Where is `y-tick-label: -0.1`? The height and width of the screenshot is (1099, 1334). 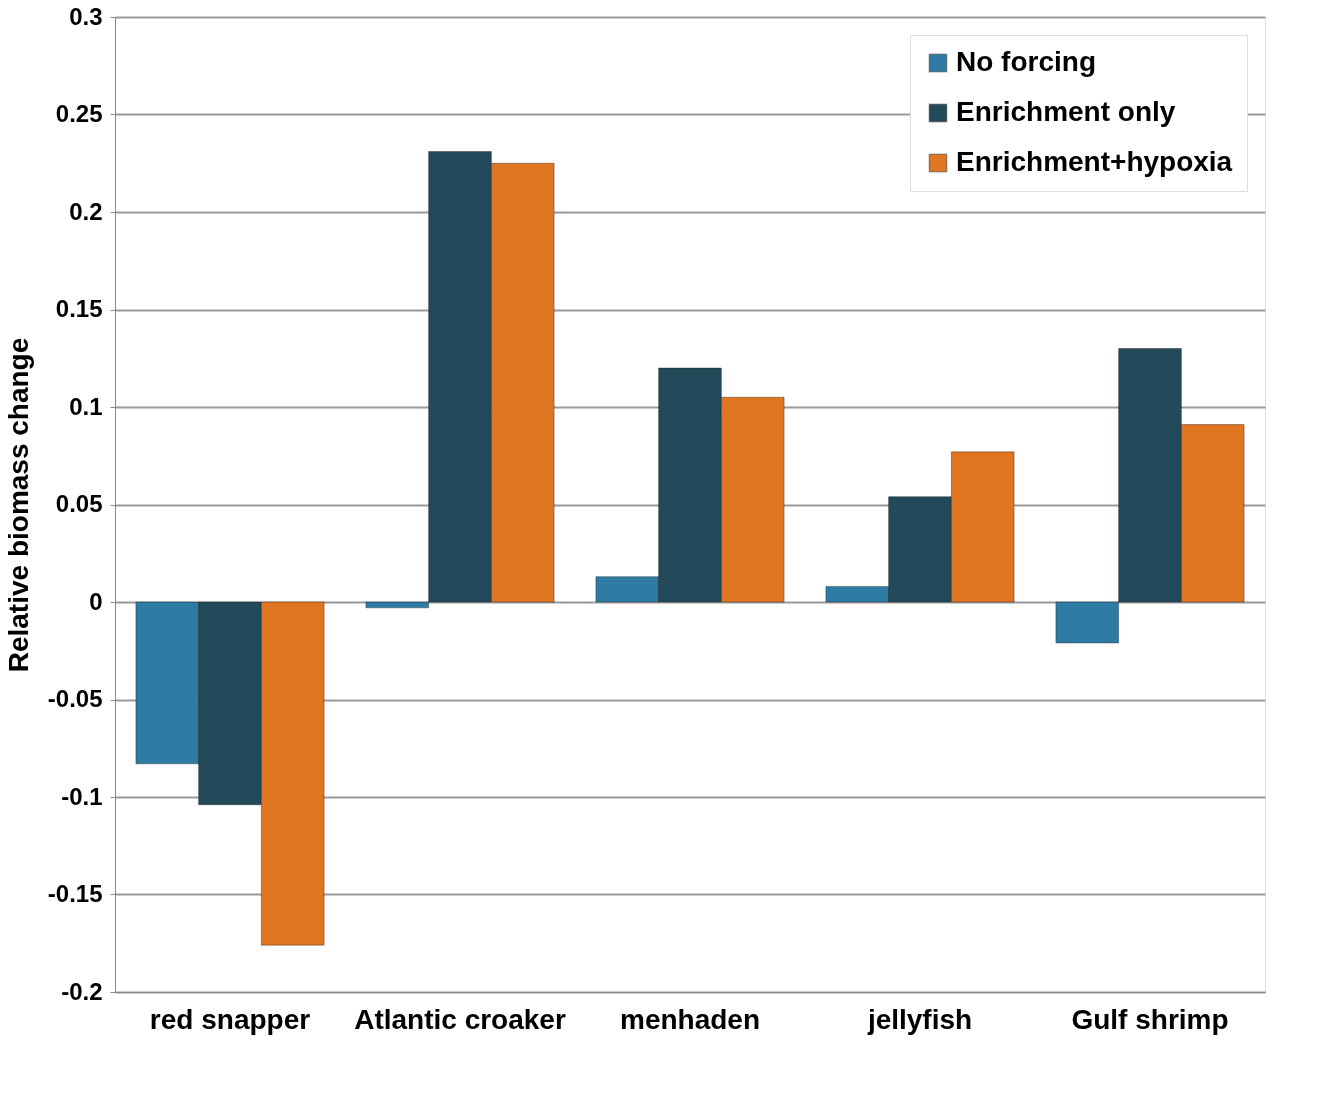
y-tick-label: -0.1 is located at coordinates (82, 796).